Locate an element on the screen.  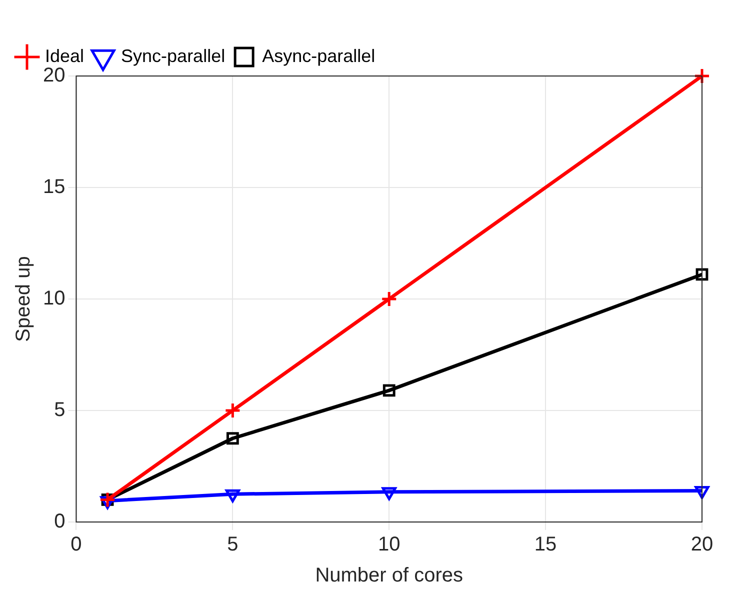
y-tick-label: 0 is located at coordinates (60, 521).